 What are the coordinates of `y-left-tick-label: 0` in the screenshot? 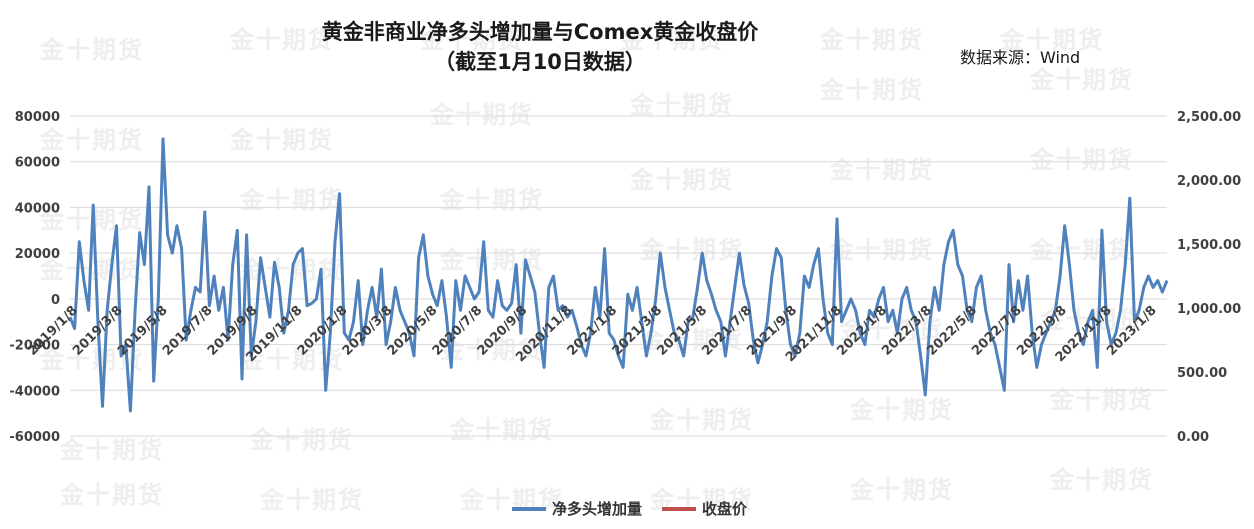 It's located at (55, 300).